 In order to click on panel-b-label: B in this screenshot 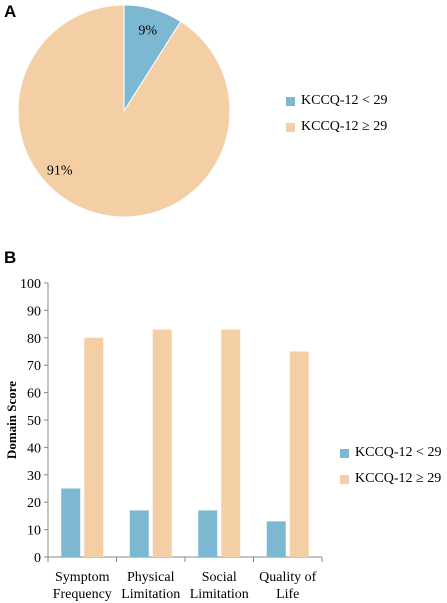, I will do `click(10, 257)`.